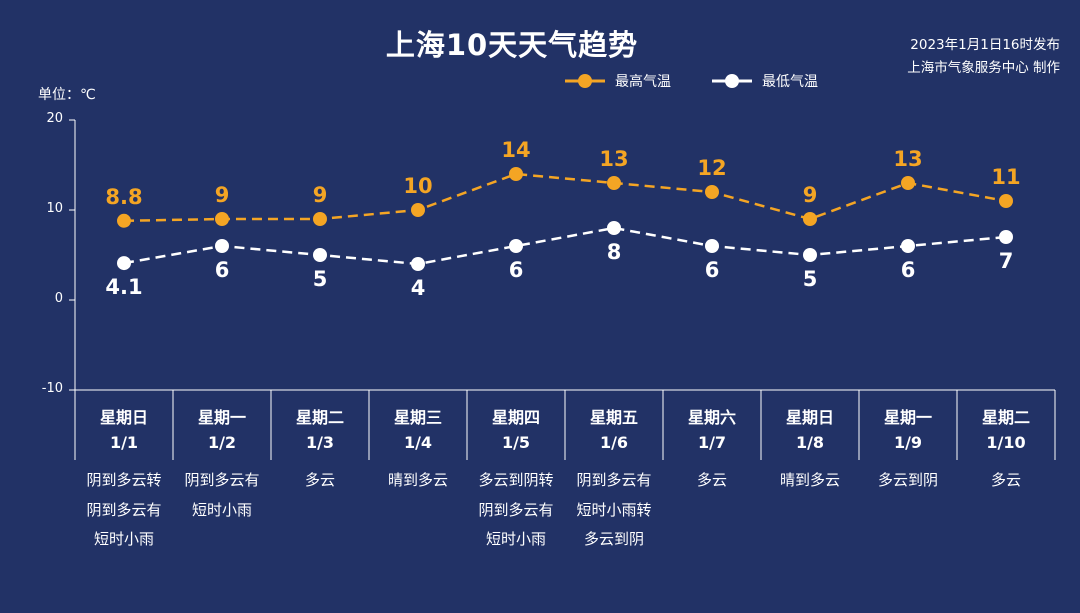 The height and width of the screenshot is (613, 1080). I want to click on weather-description: 阴到多云有 短时小雨, so click(222, 495).